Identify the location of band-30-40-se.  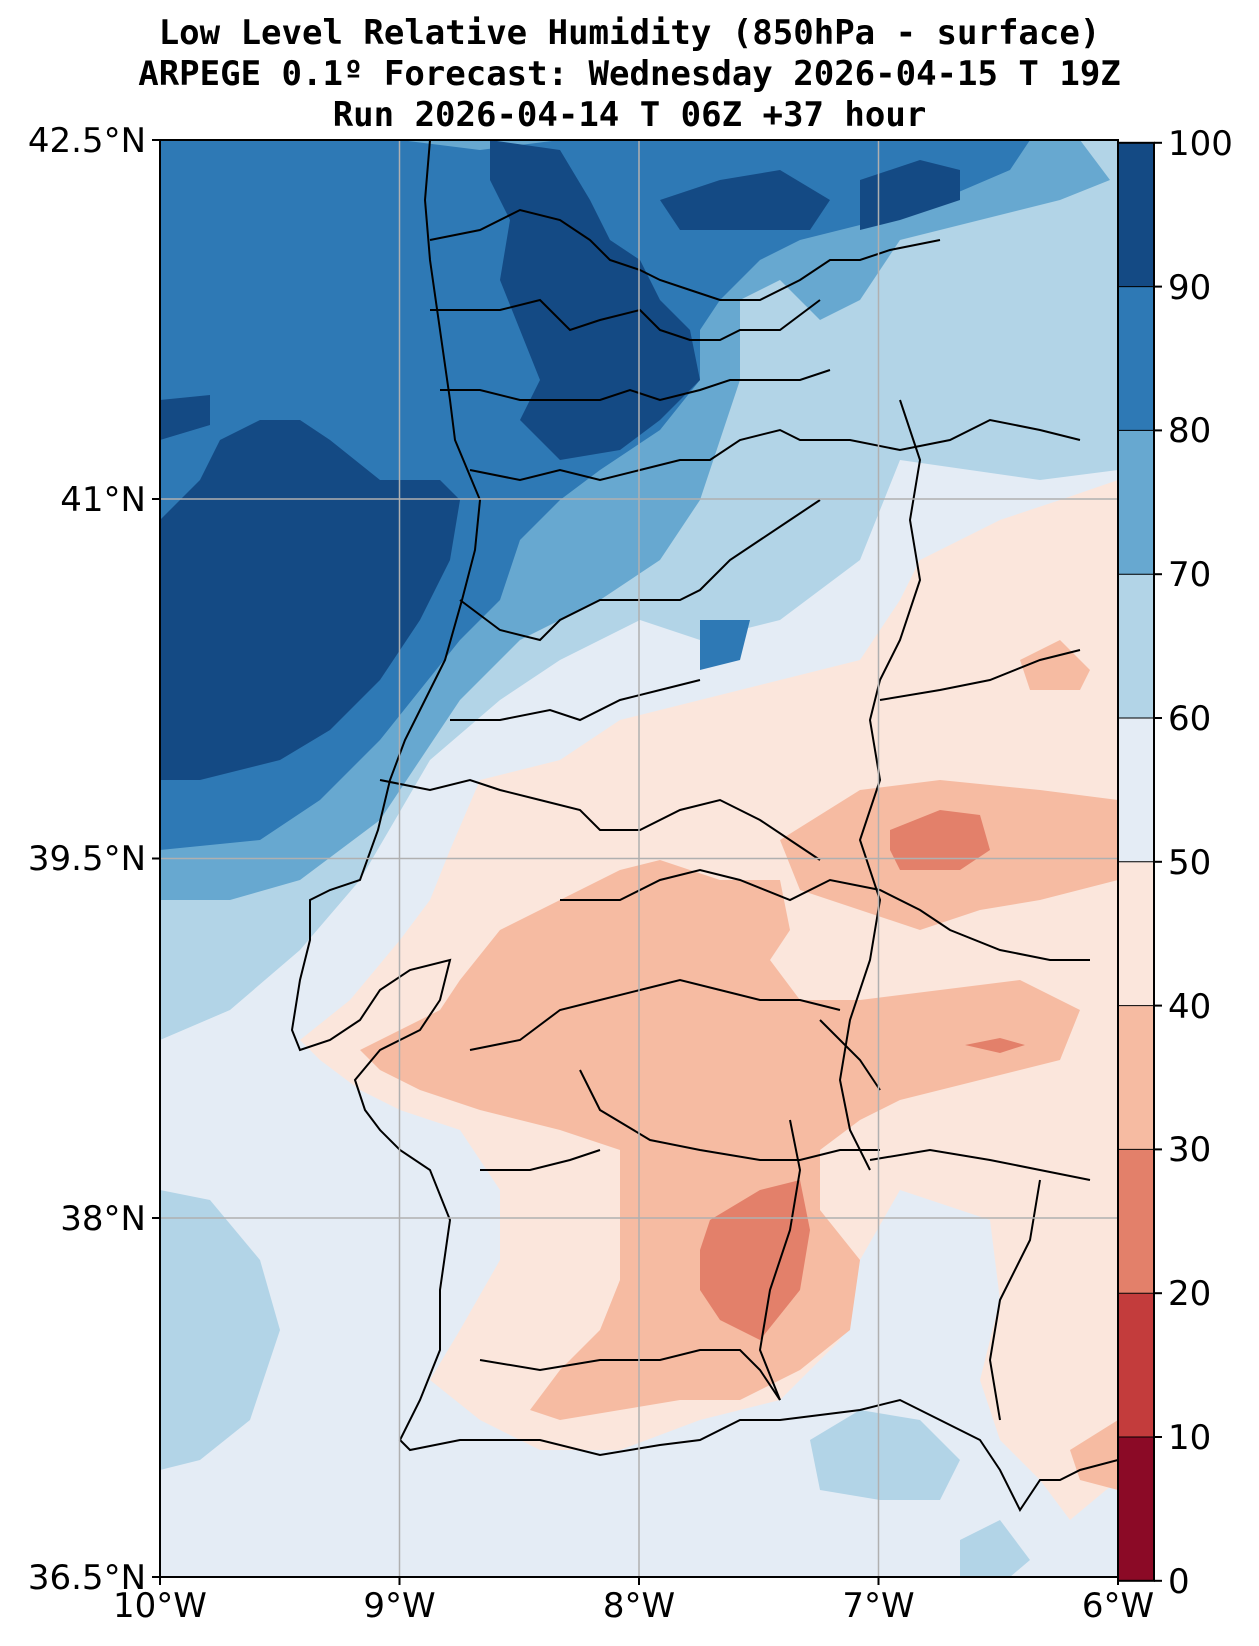
(1094, 1455).